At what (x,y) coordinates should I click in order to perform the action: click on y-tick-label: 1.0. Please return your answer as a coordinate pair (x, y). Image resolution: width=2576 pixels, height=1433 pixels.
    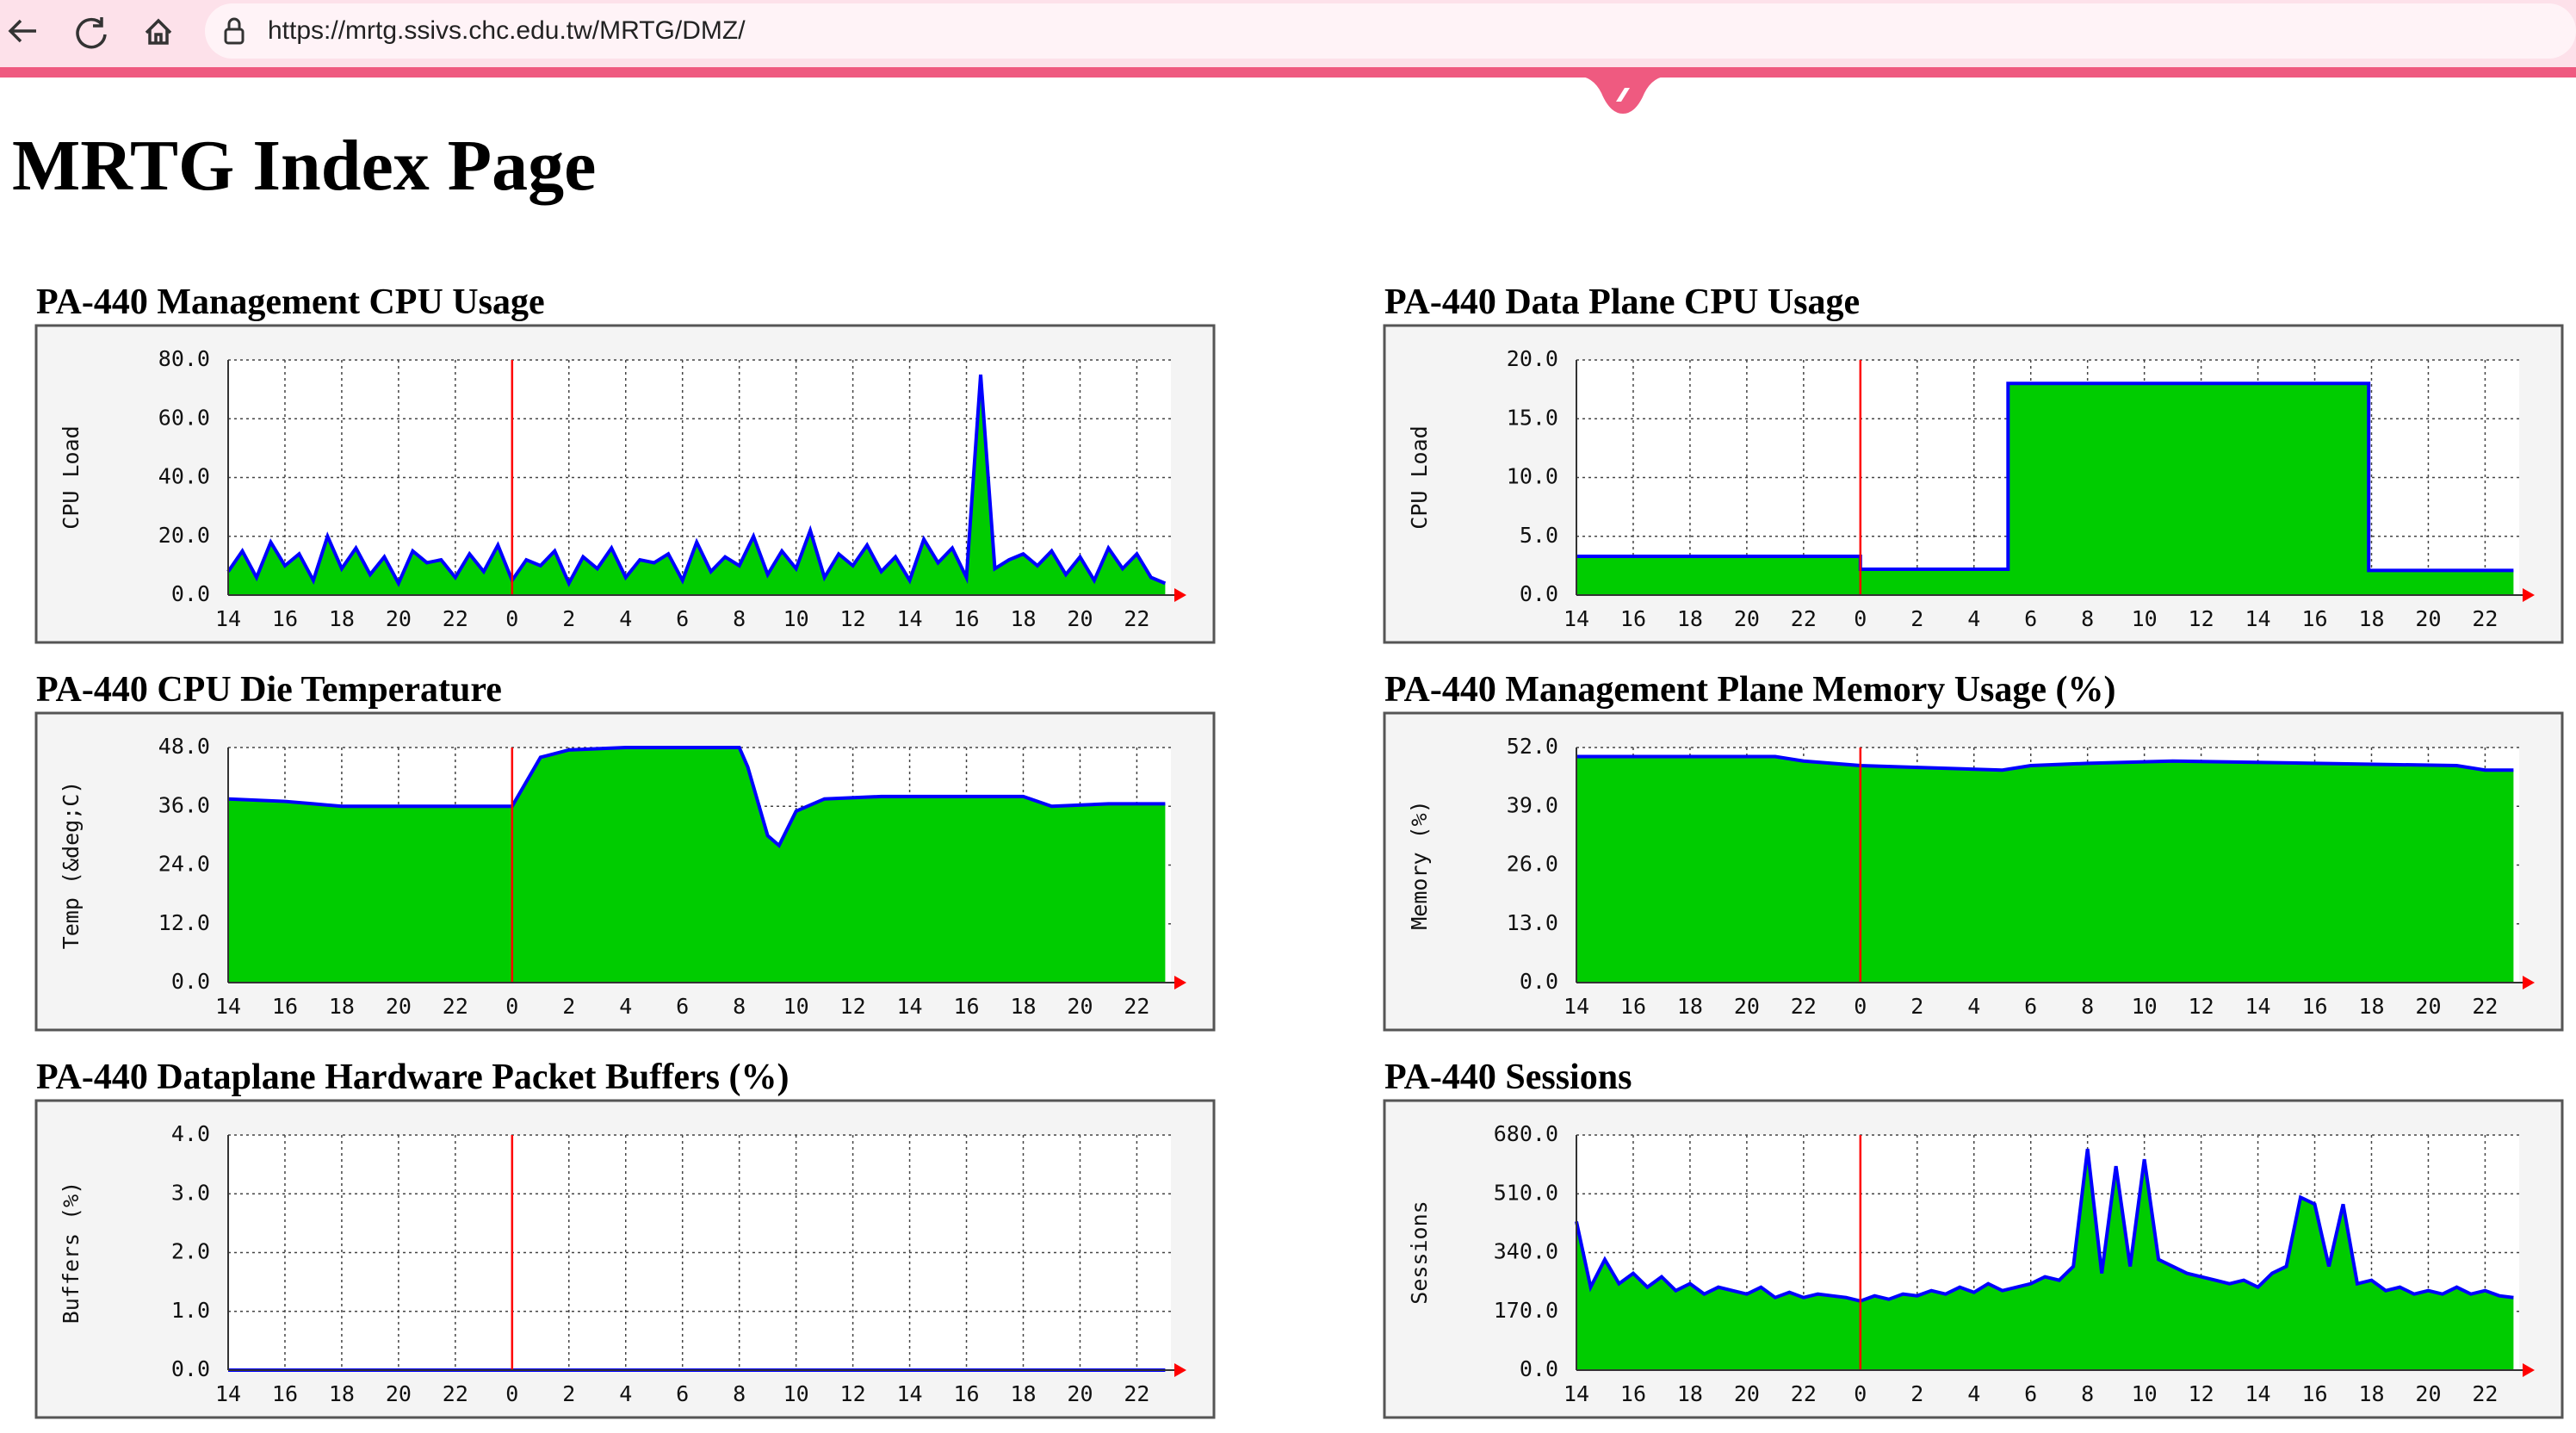
    Looking at the image, I should click on (191, 1310).